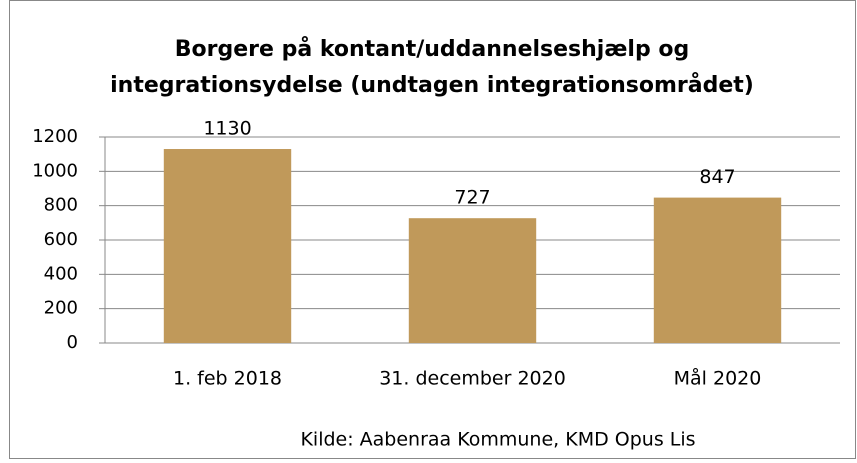 The width and height of the screenshot is (857, 463). Describe the element at coordinates (61, 205) in the screenshot. I see `y-tick-label: 800` at that location.